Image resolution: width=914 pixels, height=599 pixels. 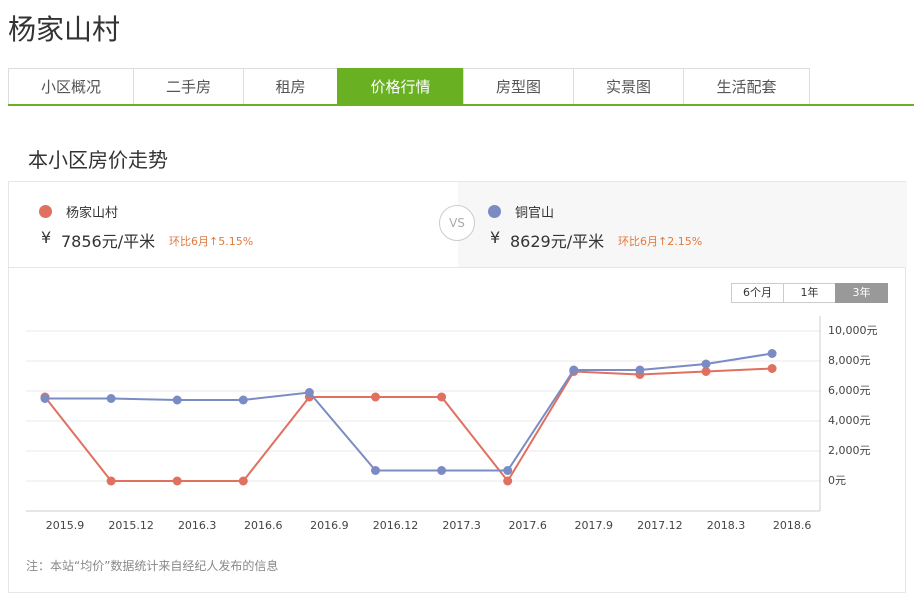 What do you see at coordinates (849, 420) in the screenshot?
I see `y-tick-label: 4,000元` at bounding box center [849, 420].